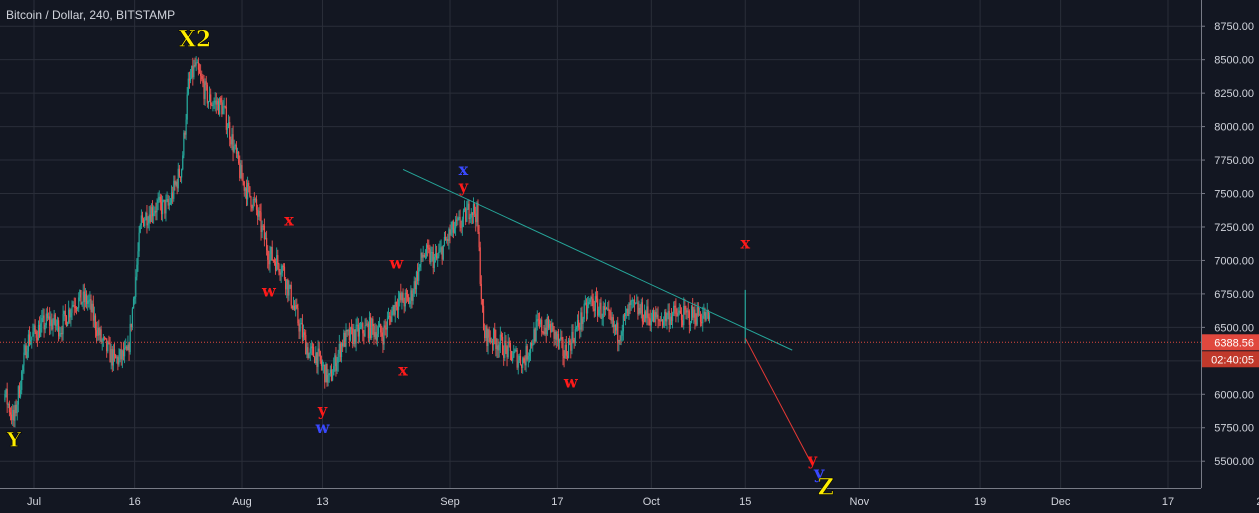  I want to click on projection-line, so click(778, 401).